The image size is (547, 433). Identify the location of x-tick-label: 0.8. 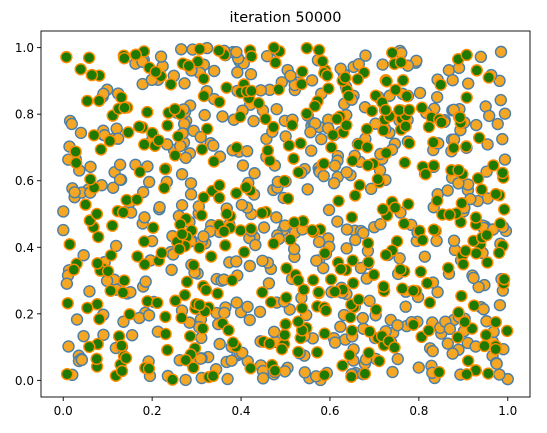
(418, 411).